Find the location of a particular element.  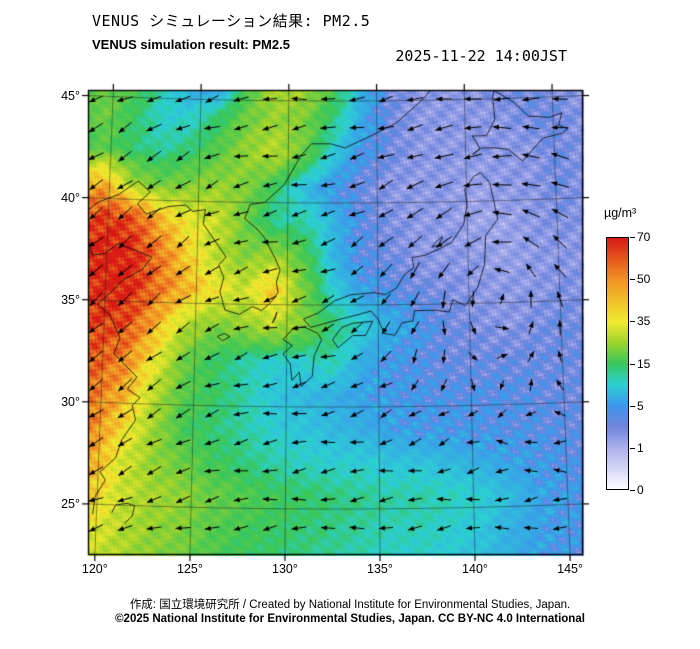

lon-tick-label: 145° is located at coordinates (570, 569).